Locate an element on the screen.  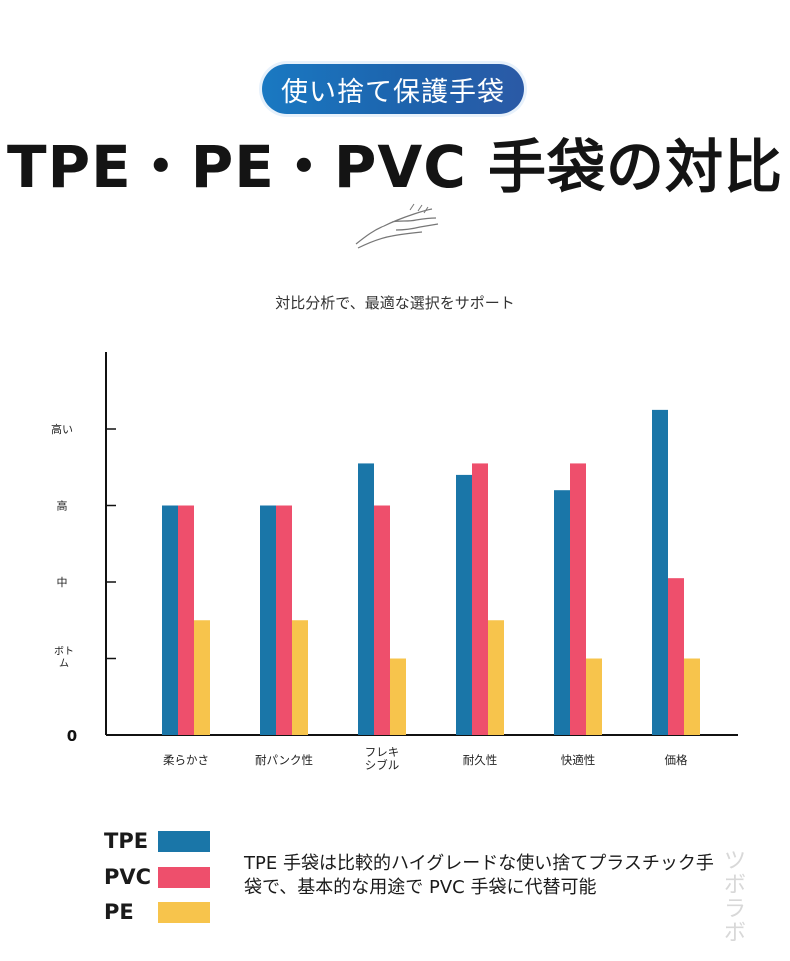
x-tick-label-1: 耐パンク性 is located at coordinates (284, 760).